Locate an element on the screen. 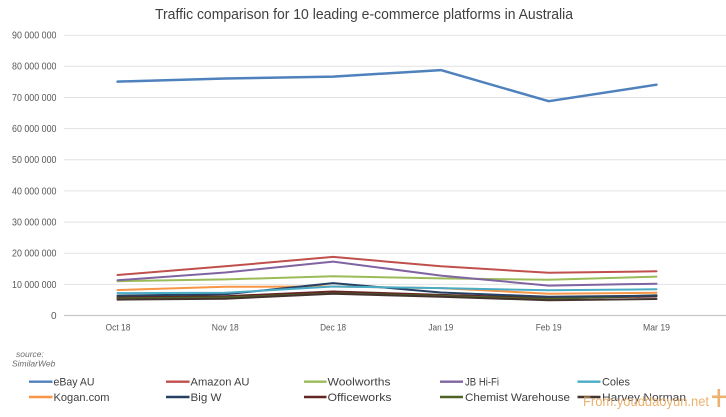 This screenshot has width=726, height=417. svg-text: From.youddaoyun.net is located at coordinates (646, 401).